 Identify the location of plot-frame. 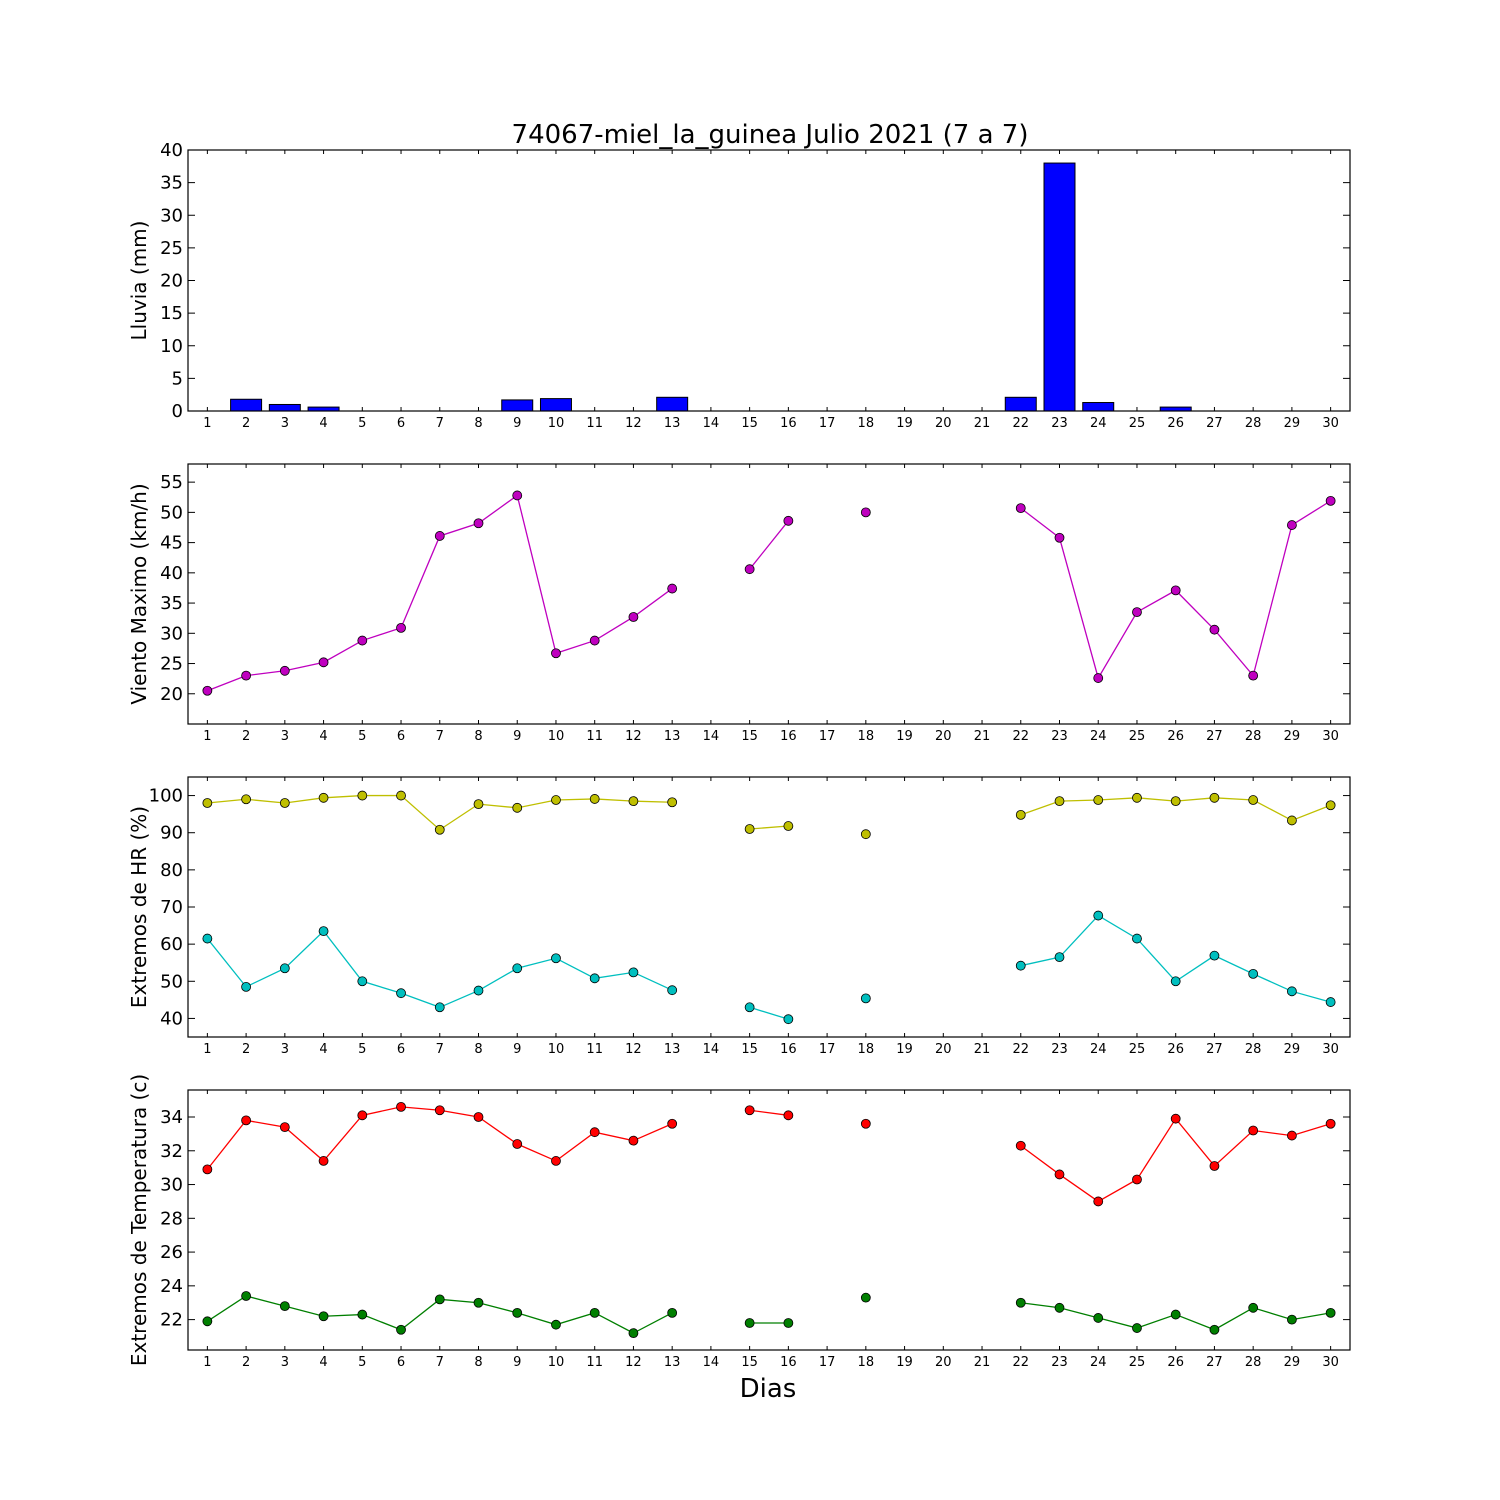
(769, 907).